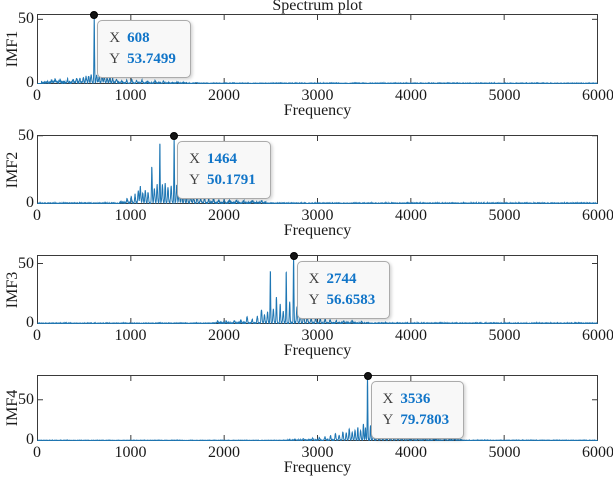 Image resolution: width=613 pixels, height=486 pixels. I want to click on datatip: X 2744 Y 56.6583, so click(343, 289).